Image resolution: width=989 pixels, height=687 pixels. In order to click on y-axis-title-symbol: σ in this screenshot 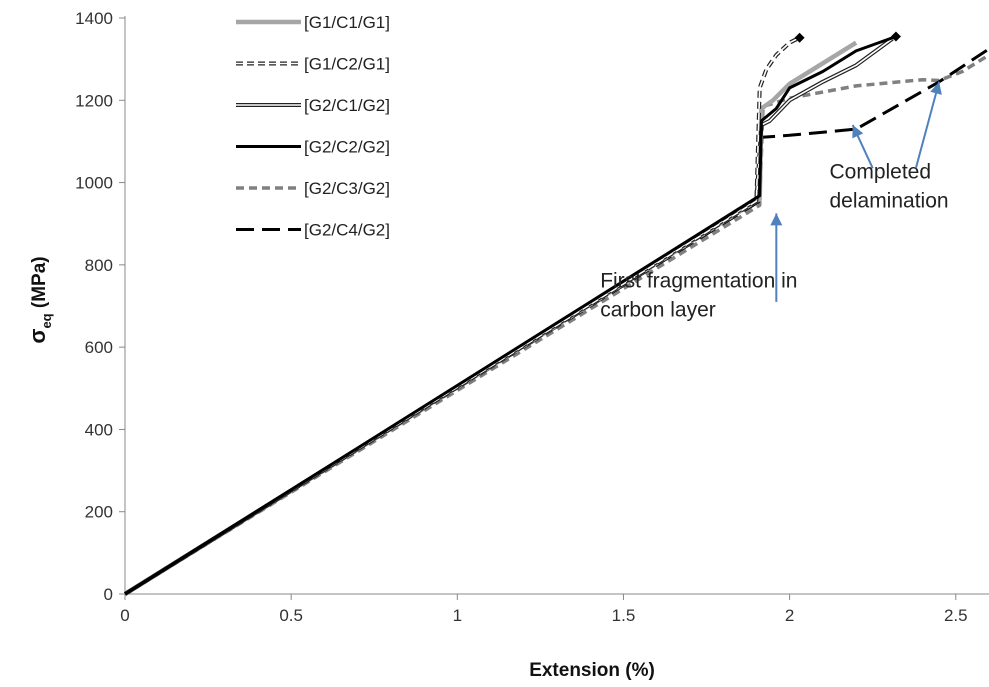, I will do `click(37, 336)`.